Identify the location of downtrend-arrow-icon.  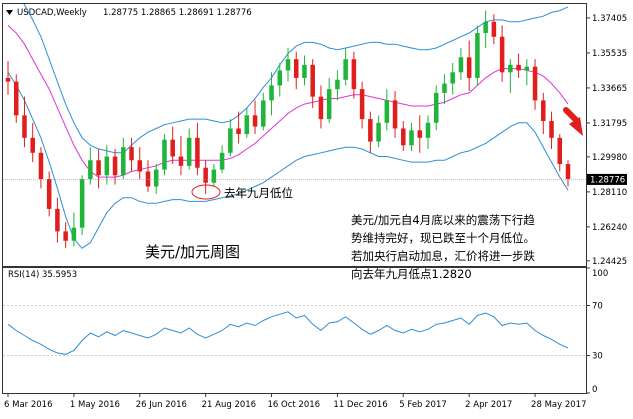
(573, 121).